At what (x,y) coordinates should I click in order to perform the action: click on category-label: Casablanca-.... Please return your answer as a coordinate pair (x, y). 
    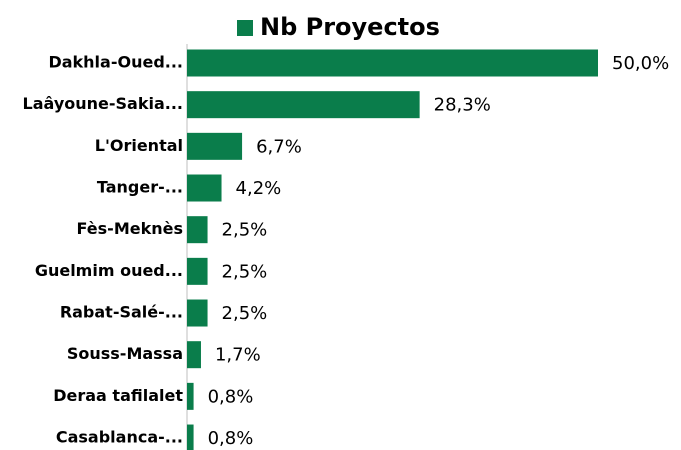
    Looking at the image, I should click on (119, 437).